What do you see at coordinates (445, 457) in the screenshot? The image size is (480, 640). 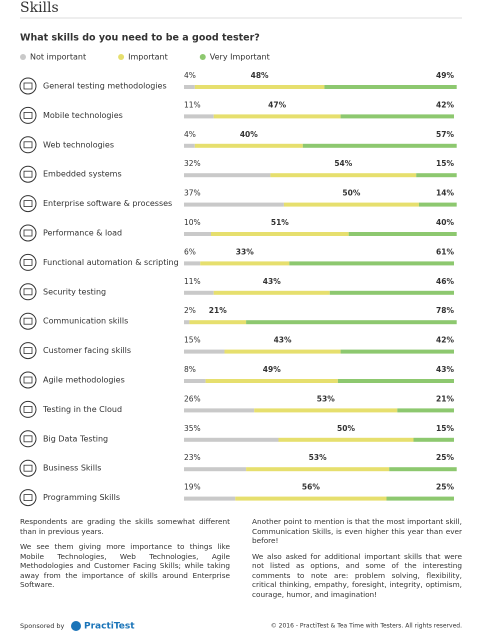 I see `value-label: 25%` at bounding box center [445, 457].